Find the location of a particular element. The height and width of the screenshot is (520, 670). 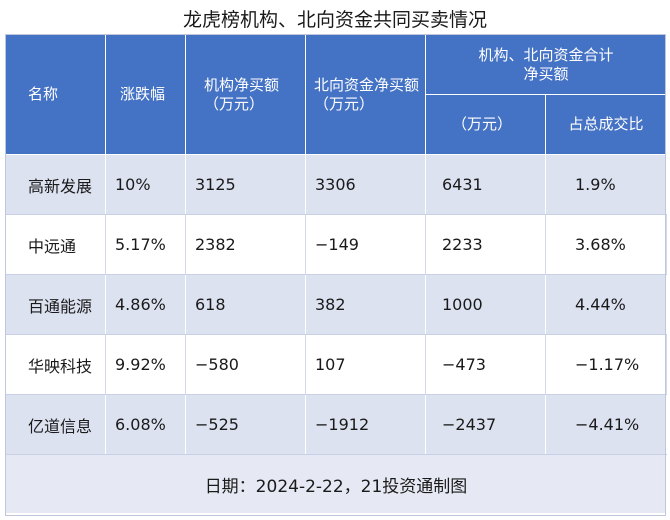

cell-combined: 6431 is located at coordinates (485, 184).